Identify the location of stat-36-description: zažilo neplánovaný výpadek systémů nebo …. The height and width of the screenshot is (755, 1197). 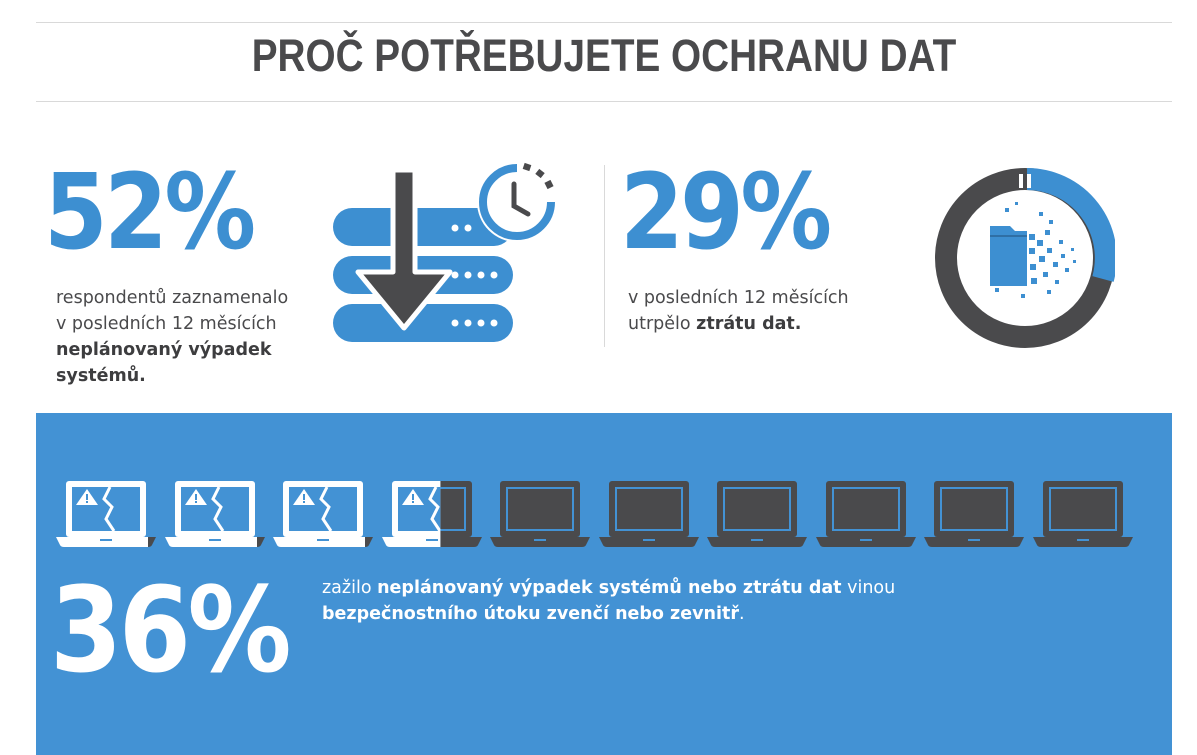
(642, 601).